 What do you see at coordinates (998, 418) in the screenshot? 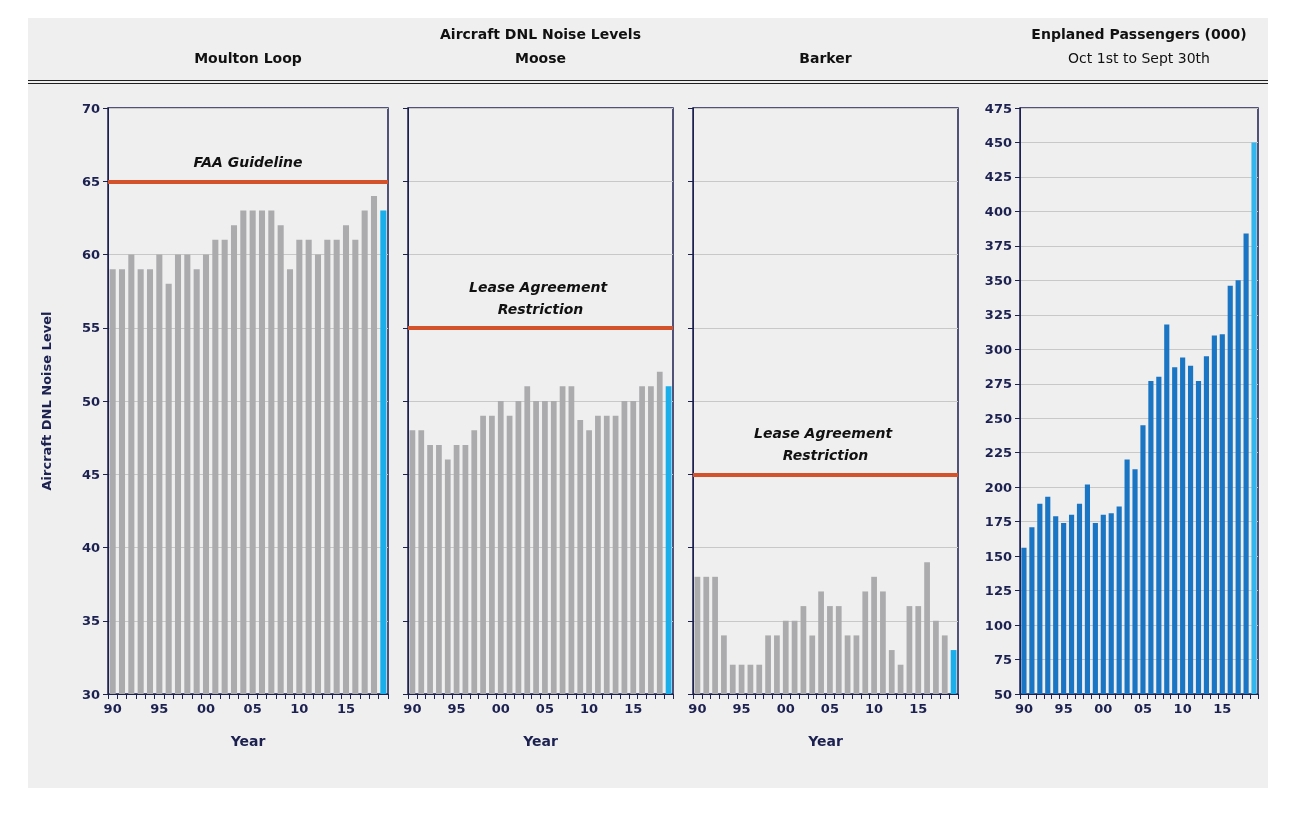
I see `y-tick-label: 250` at bounding box center [998, 418].